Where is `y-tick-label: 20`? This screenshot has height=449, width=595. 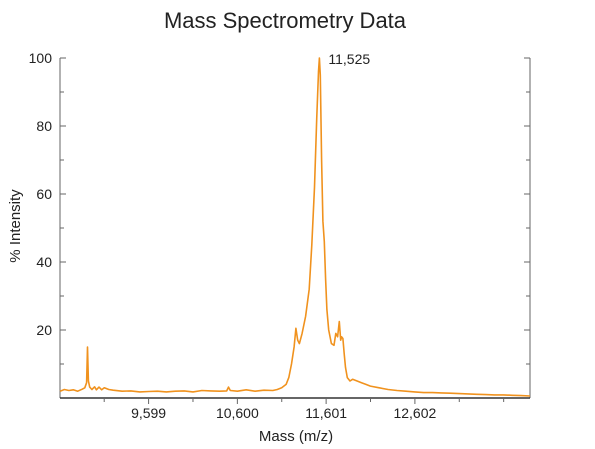
y-tick-label: 20 is located at coordinates (44, 330).